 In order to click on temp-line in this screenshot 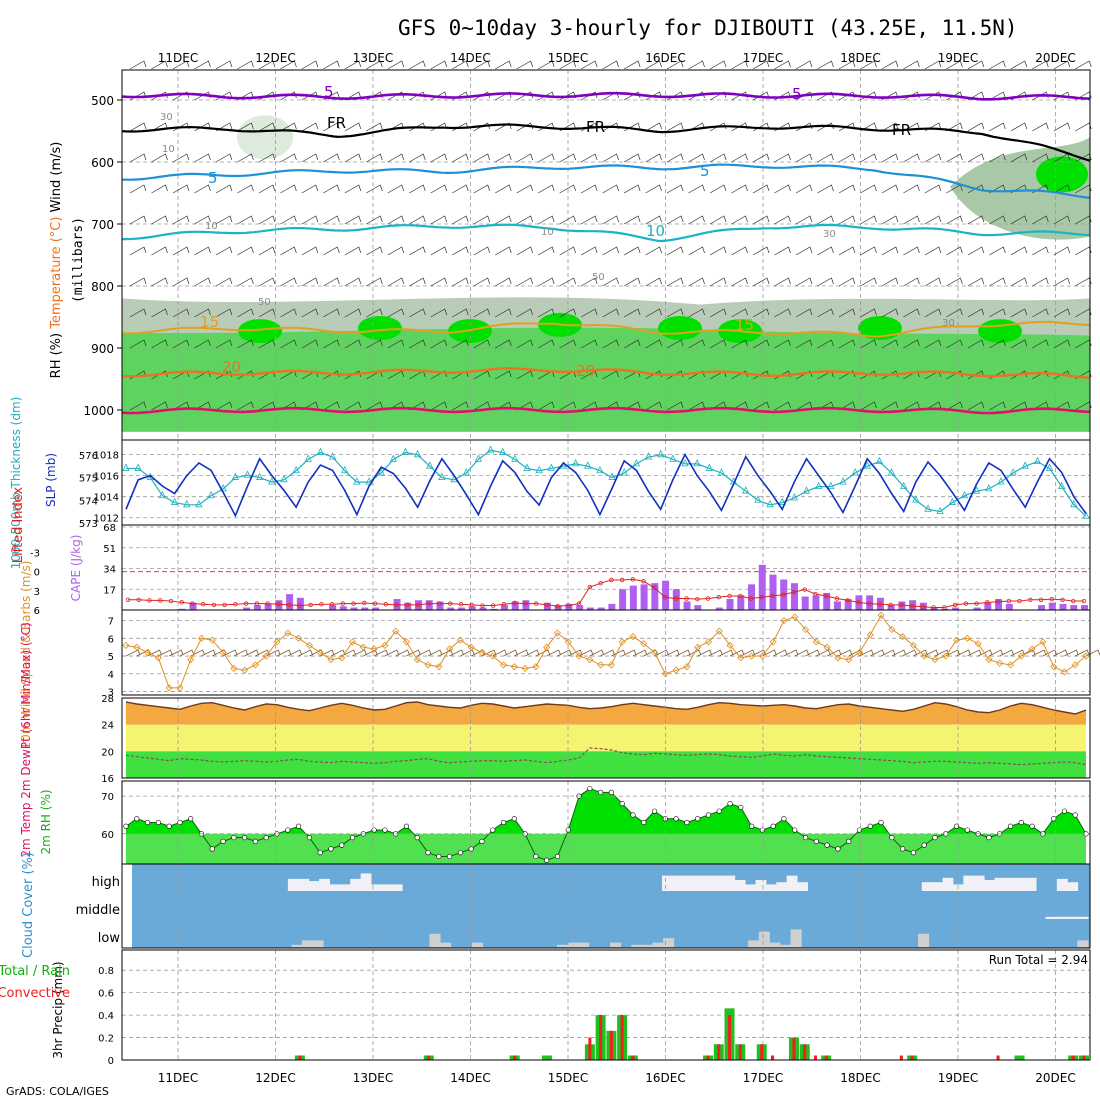, I will do `click(606, 708)`.